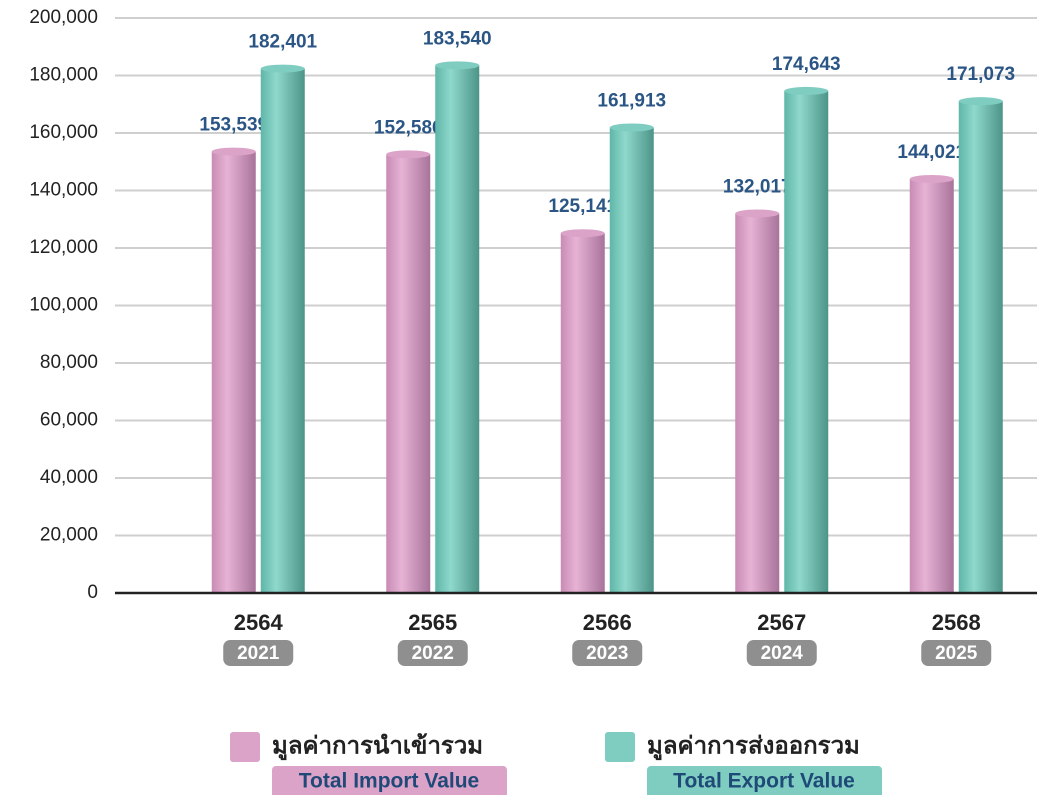 The width and height of the screenshot is (1037, 795). Describe the element at coordinates (63, 132) in the screenshot. I see `y-tick-label: 160,000` at that location.